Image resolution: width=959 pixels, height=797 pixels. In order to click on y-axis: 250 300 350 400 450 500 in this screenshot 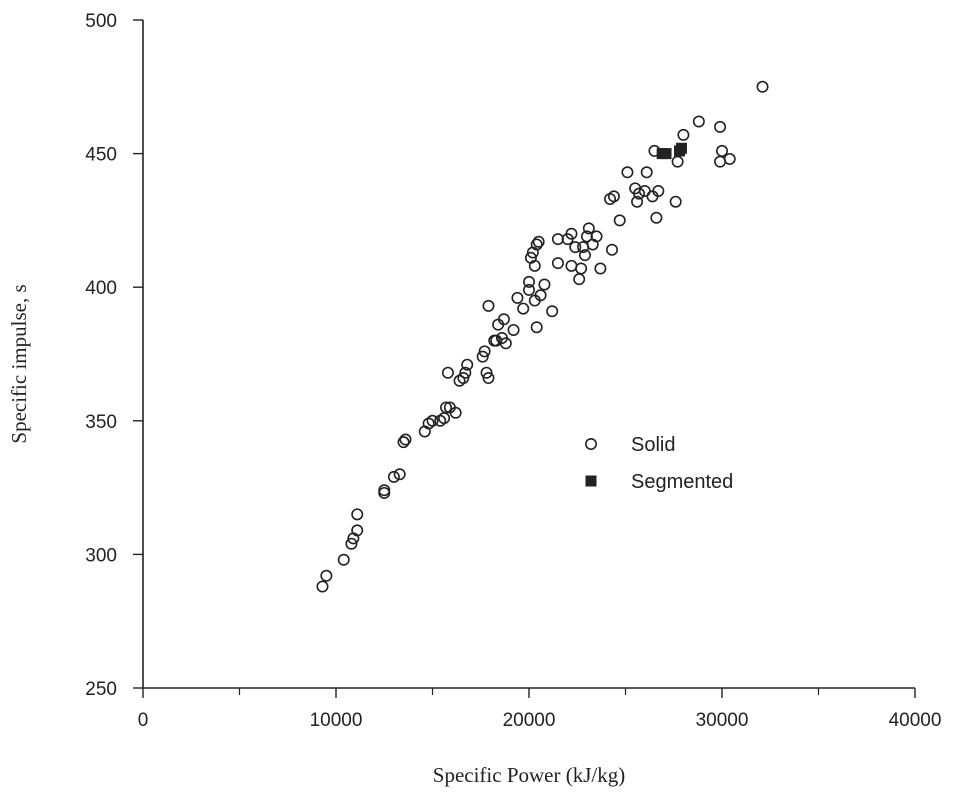, I will do `click(114, 355)`.